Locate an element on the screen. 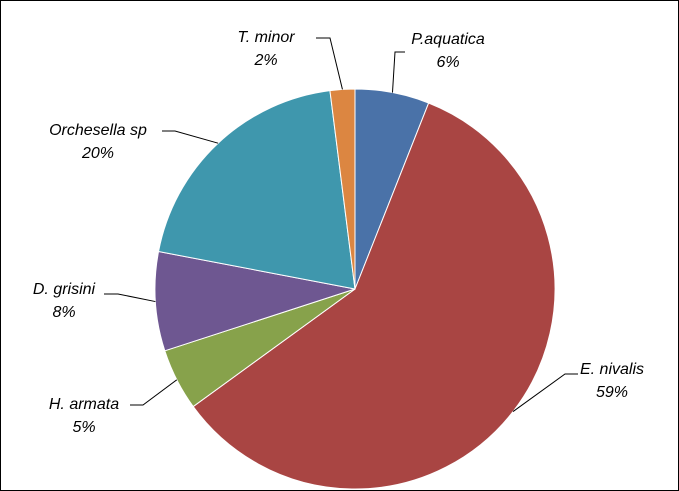  slice-value-label: 2% is located at coordinates (265, 60).